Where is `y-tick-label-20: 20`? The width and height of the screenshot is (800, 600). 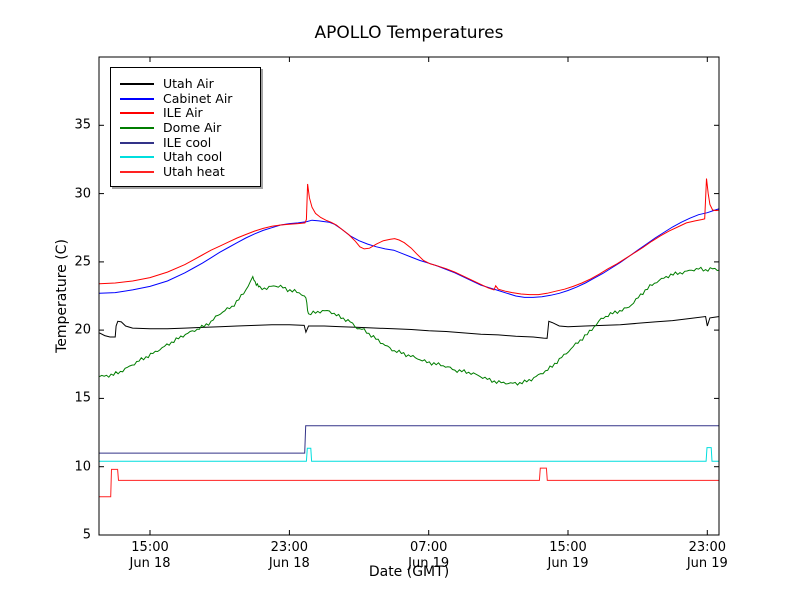 y-tick-label-20: 20 is located at coordinates (82, 330).